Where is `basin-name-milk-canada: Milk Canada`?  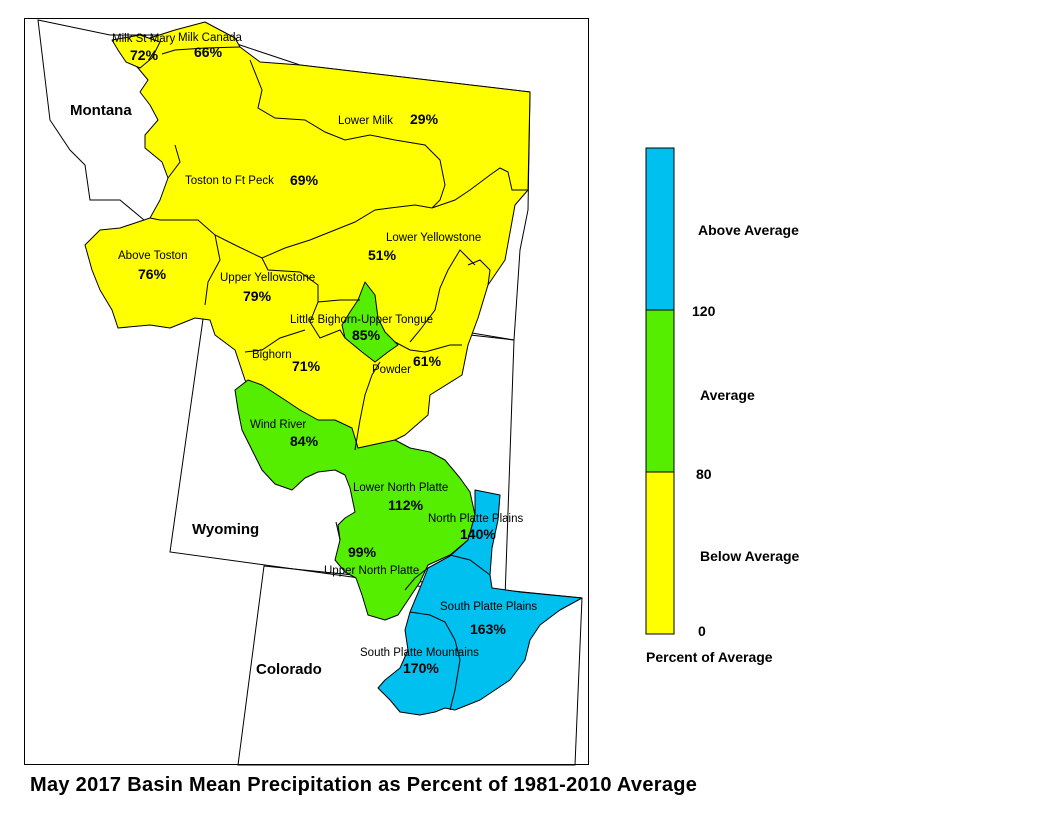 basin-name-milk-canada: Milk Canada is located at coordinates (210, 38).